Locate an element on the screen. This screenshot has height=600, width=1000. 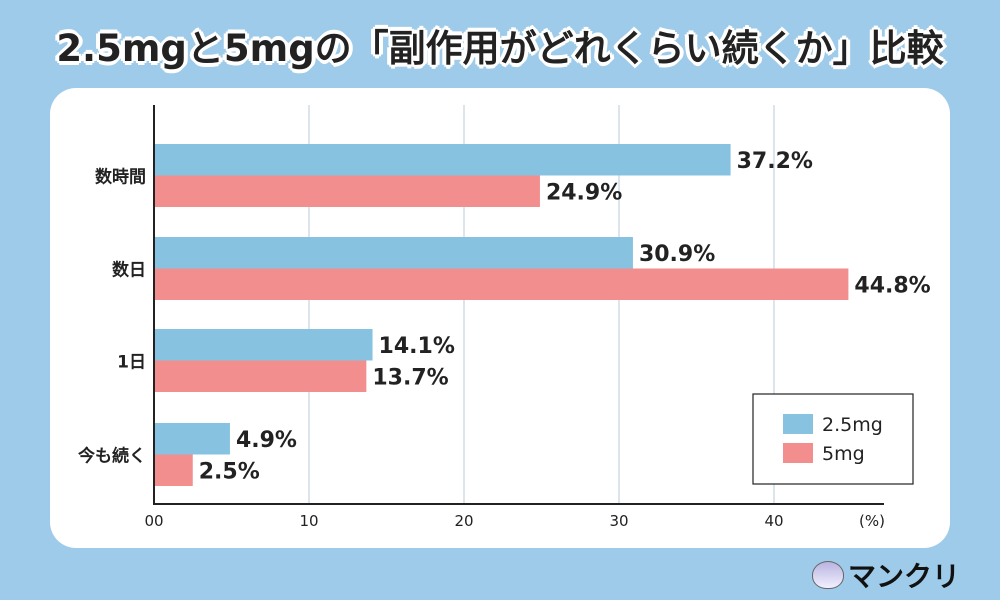
data-label: 44.8% is located at coordinates (892, 285).